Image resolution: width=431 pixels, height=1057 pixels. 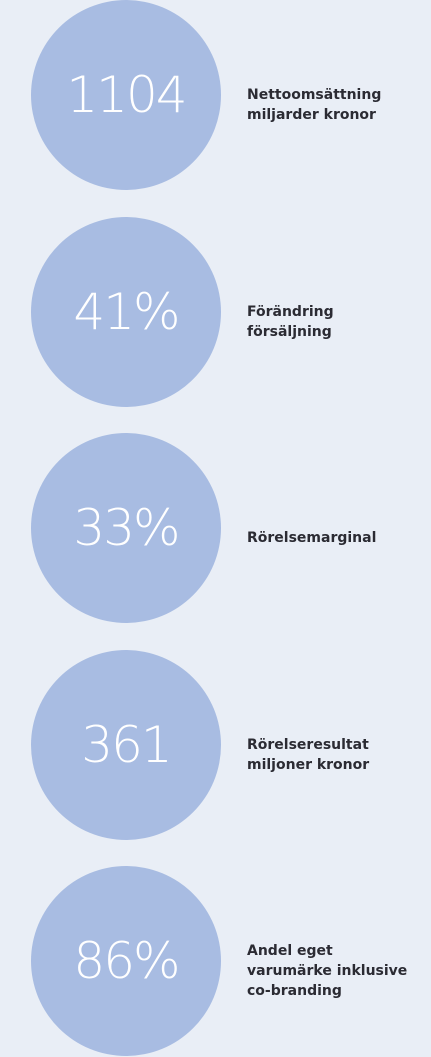 I want to click on kpi-label-line: försäljning, so click(x=289, y=331).